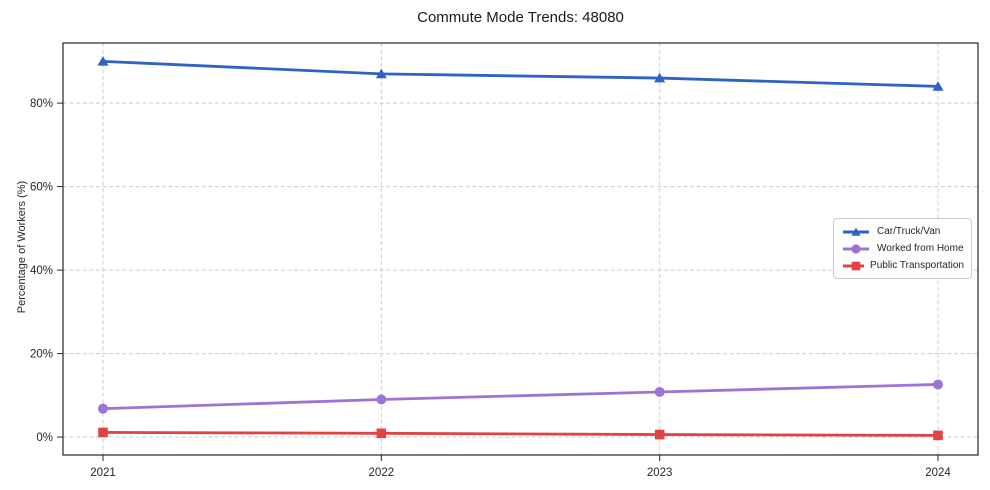  Describe the element at coordinates (103, 473) in the screenshot. I see `x-tick-label: 2021` at that location.